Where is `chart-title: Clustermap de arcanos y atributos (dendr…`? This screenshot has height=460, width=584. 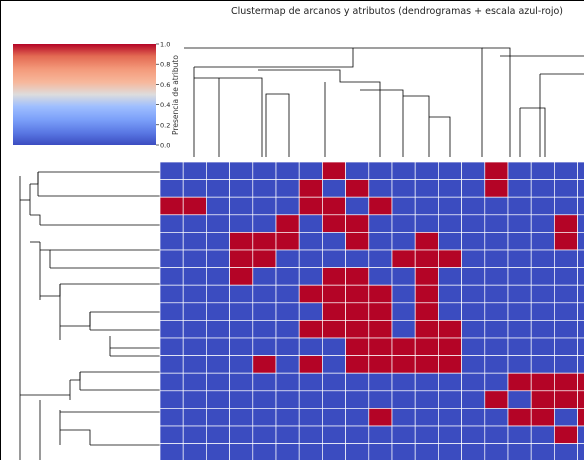
chart-title: Clustermap de arcanos y atributos (dendr… is located at coordinates (397, 11).